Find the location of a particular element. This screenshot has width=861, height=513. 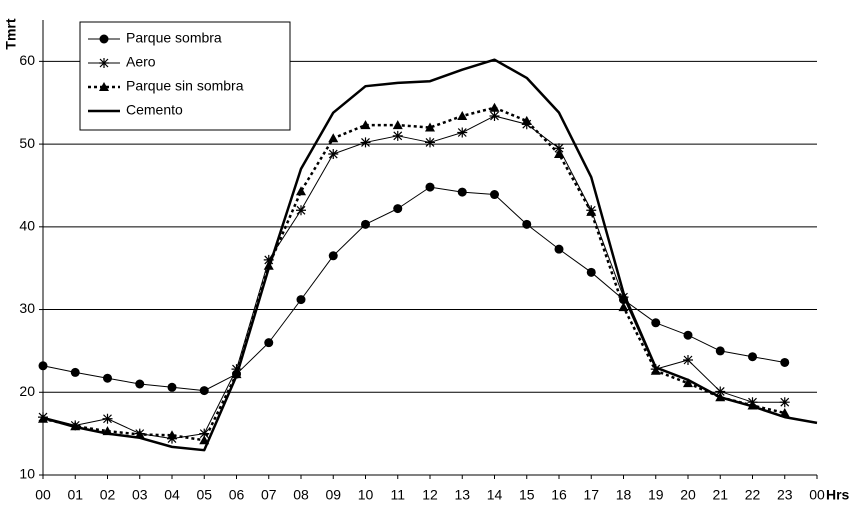

legend-label: Aero is located at coordinates (141, 62).